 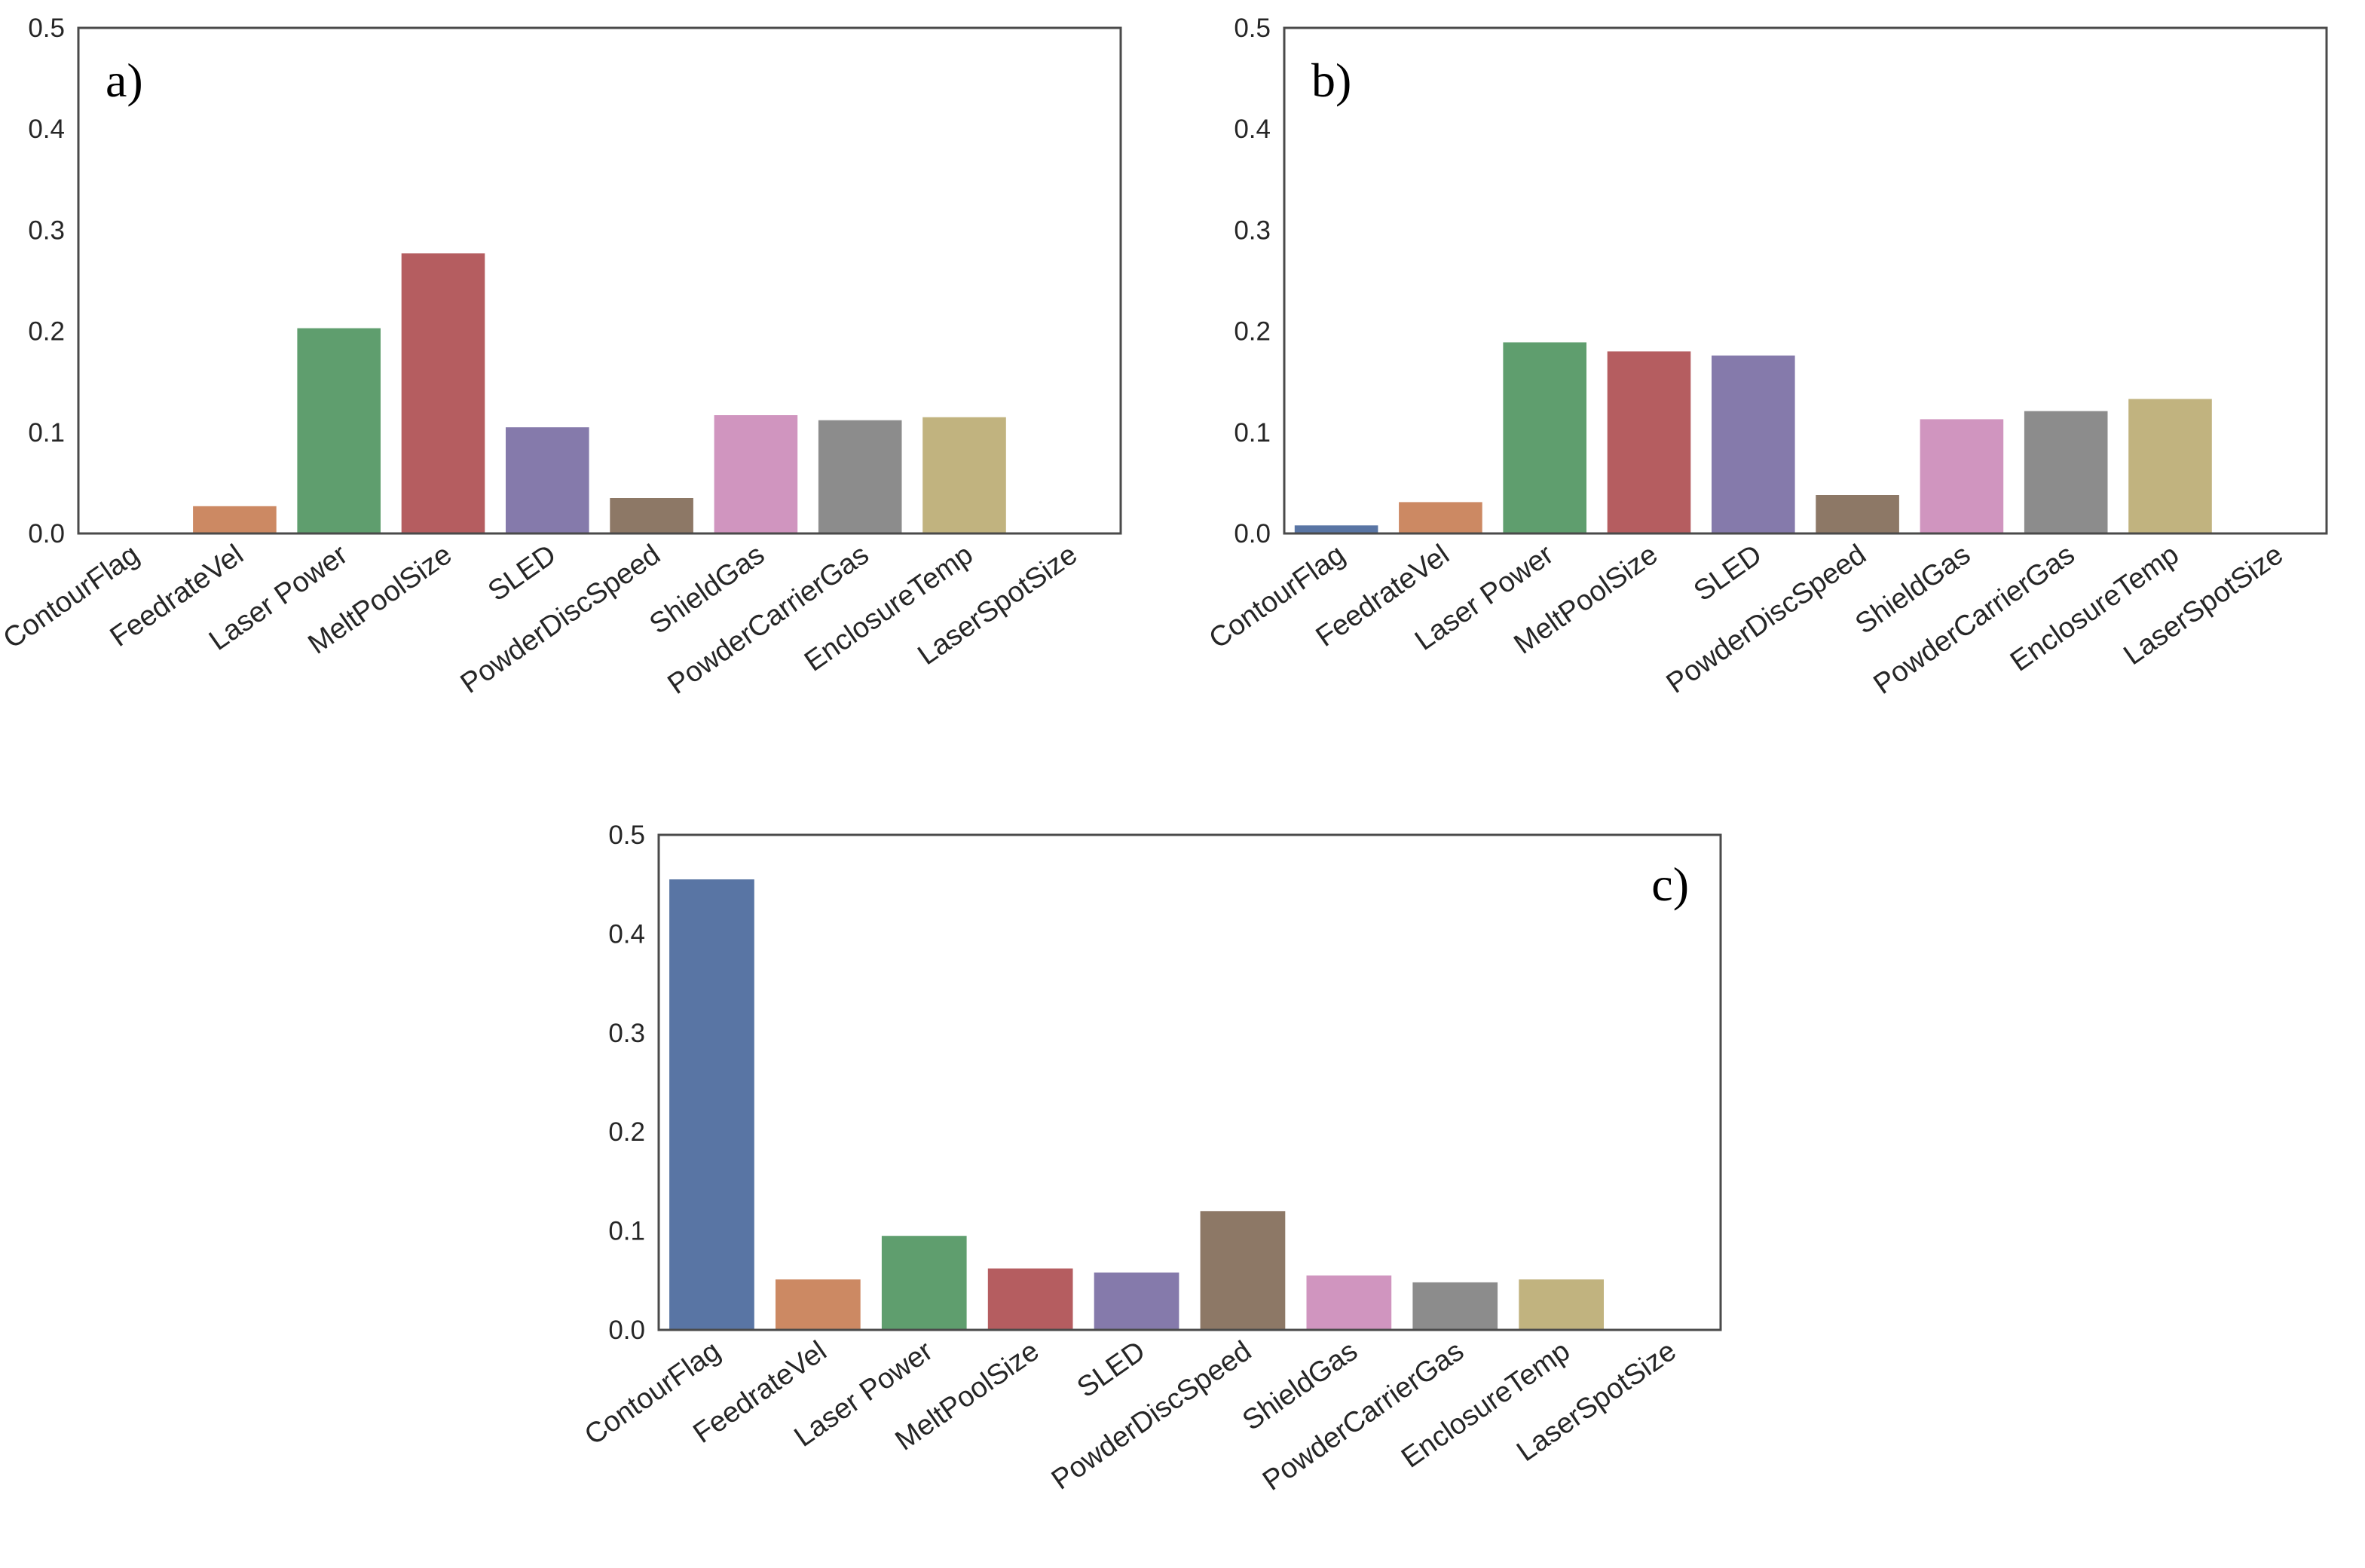 I want to click on panel-label: c), so click(x=1670, y=884).